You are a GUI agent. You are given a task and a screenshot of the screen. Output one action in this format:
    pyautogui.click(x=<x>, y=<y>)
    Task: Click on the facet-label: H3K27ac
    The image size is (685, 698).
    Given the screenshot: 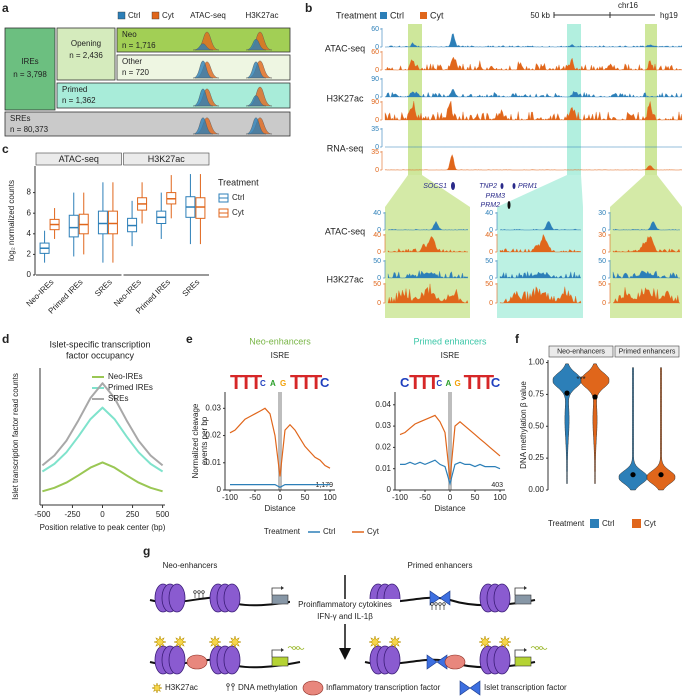 What is the action you would take?
    pyautogui.click(x=167, y=159)
    